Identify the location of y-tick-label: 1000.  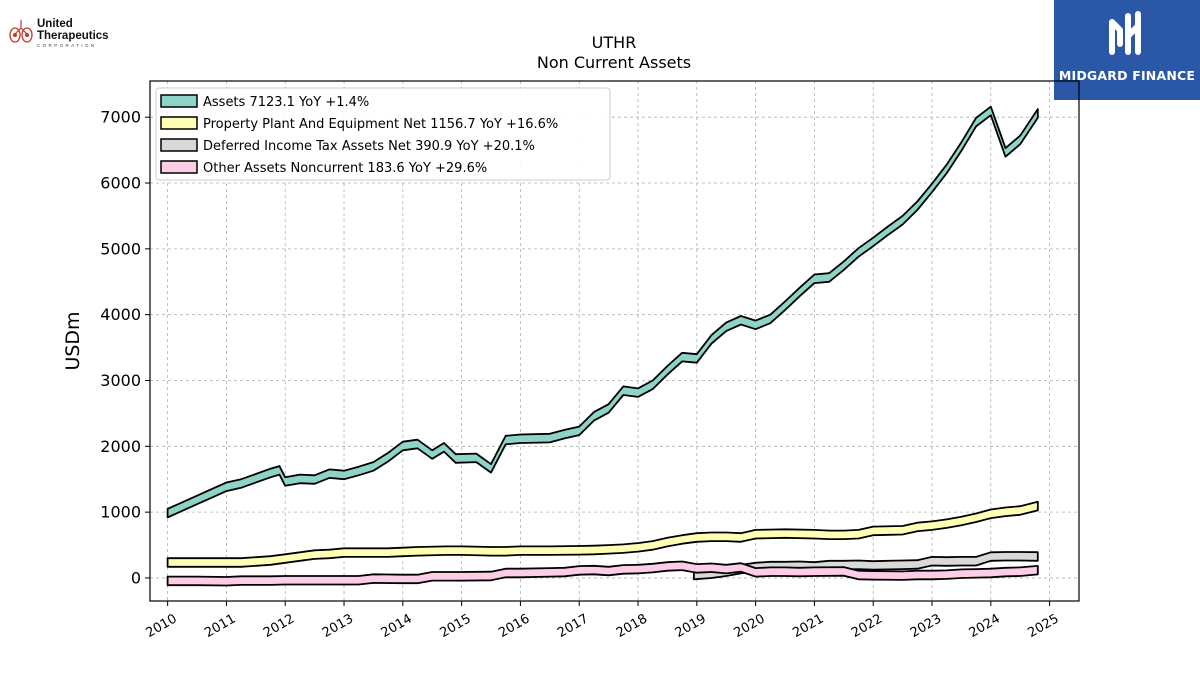
(120, 512).